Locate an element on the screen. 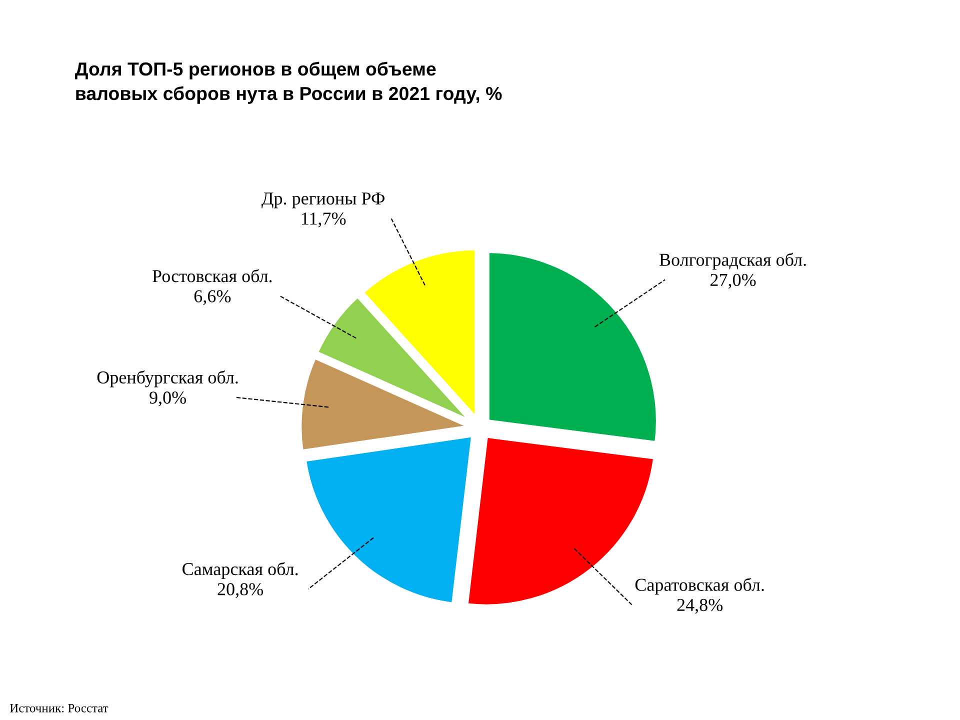 The image size is (960, 720). data-label: 9,0% is located at coordinates (168, 399).